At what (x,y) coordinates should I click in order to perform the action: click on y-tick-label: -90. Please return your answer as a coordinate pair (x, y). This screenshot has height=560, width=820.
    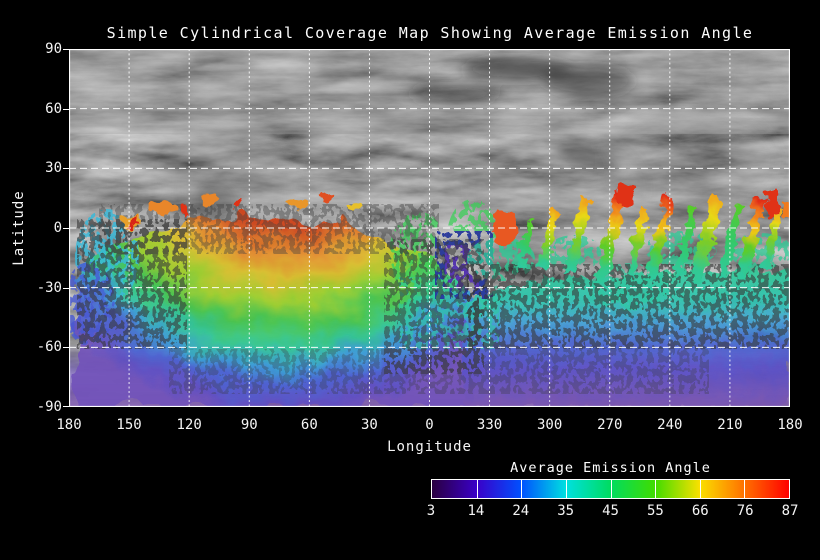
    Looking at the image, I should click on (49, 407).